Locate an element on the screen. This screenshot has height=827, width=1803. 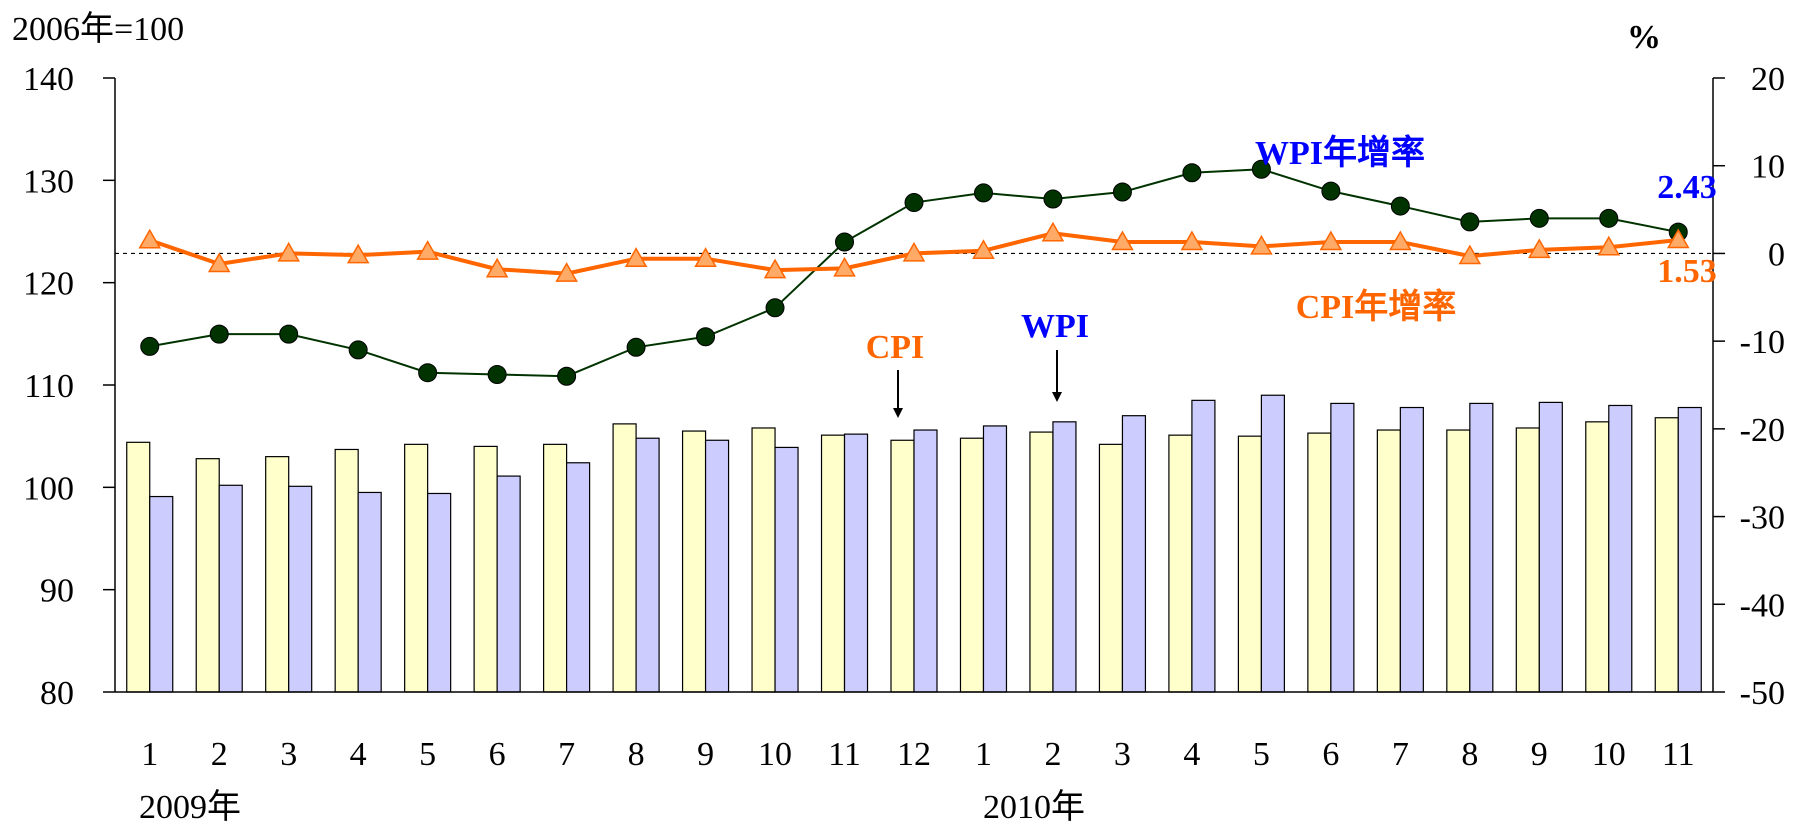
left-tick-label: 110 is located at coordinates (49, 386).